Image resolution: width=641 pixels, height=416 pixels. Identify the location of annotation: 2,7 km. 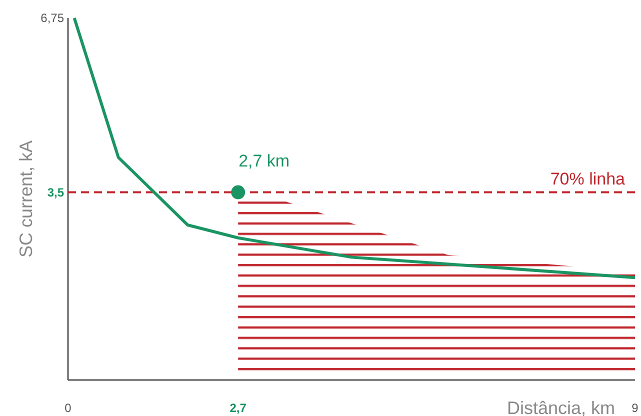
(264, 160).